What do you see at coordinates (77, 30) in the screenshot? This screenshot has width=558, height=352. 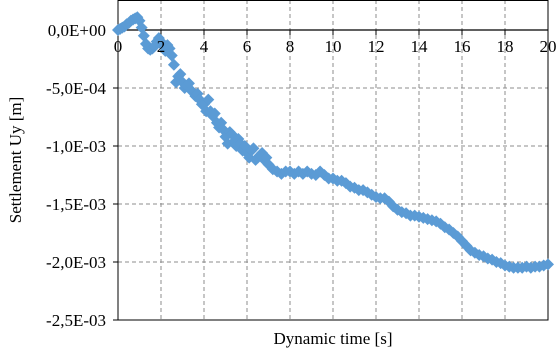 I see `y-tick-label: 0,0E+00` at bounding box center [77, 30].